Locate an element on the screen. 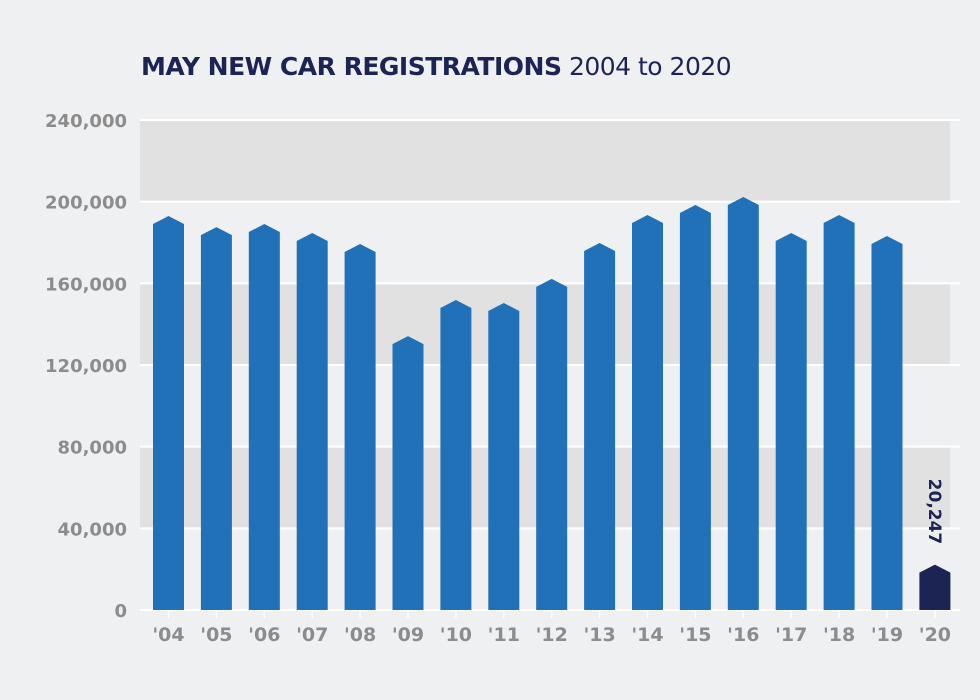 The height and width of the screenshot is (700, 980). x-tick-label: '17 is located at coordinates (791, 635).